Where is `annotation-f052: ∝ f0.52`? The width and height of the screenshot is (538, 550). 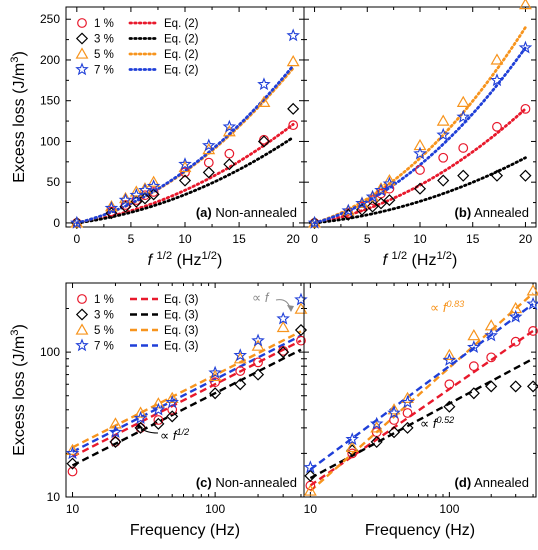 annotation-f052: ∝ f0.52 is located at coordinates (437, 423).